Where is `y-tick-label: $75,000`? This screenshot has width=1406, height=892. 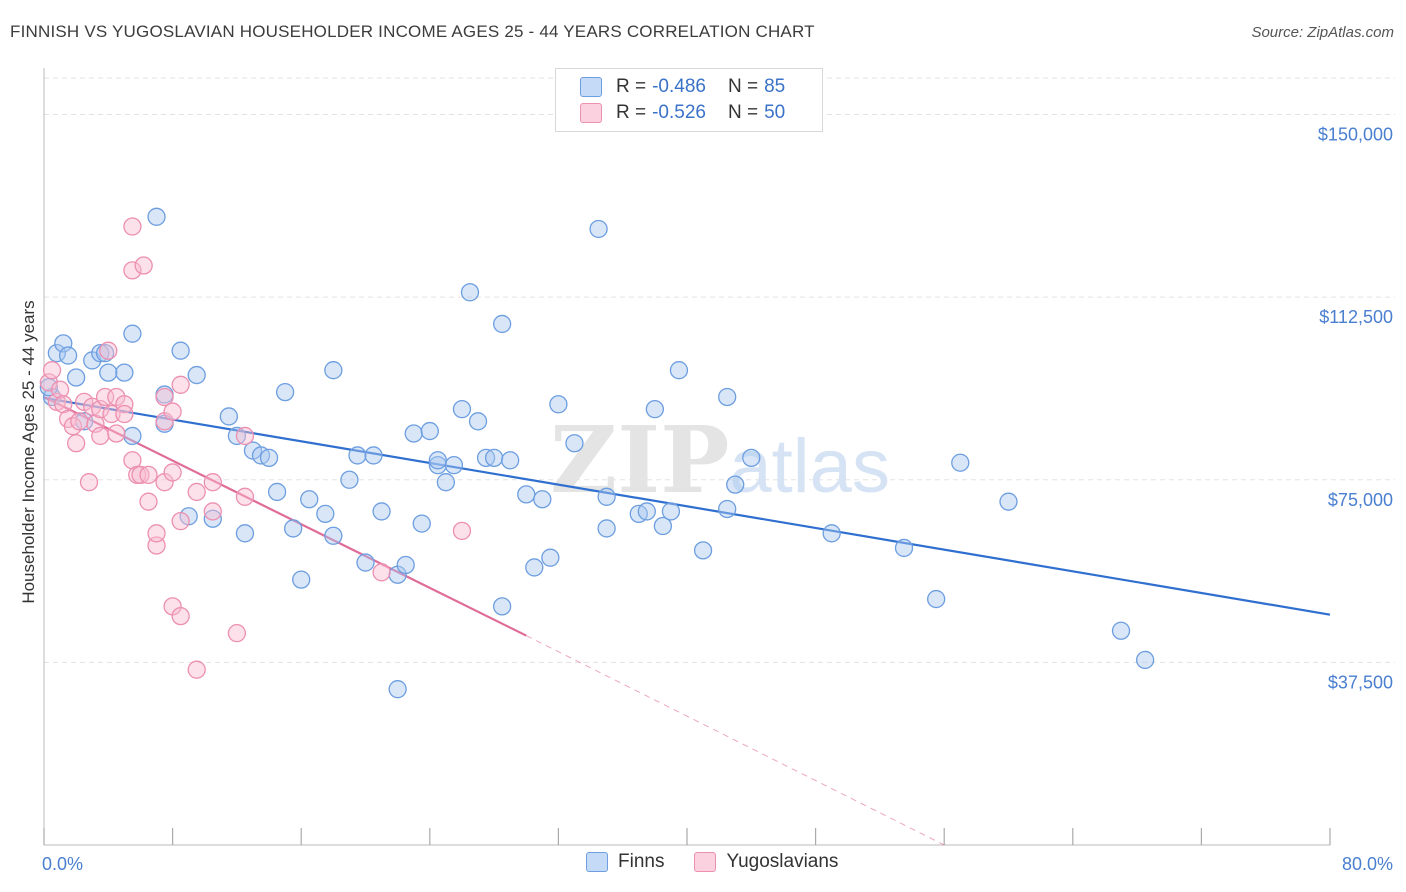 y-tick-label: $75,000 is located at coordinates (1360, 500).